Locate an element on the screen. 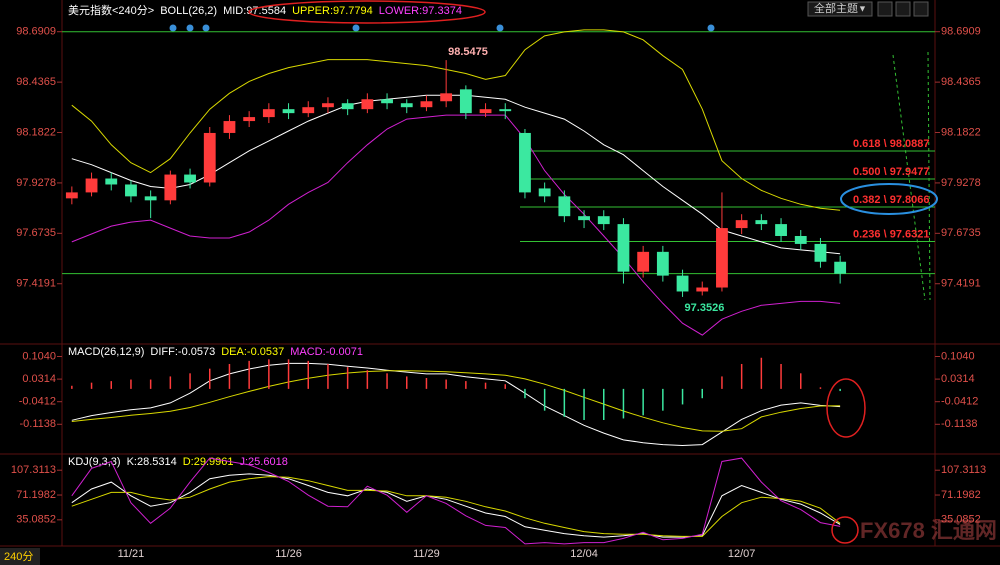 Image resolution: width=1000 pixels, height=565 pixels. high-label: 98.5475 is located at coordinates (468, 52).